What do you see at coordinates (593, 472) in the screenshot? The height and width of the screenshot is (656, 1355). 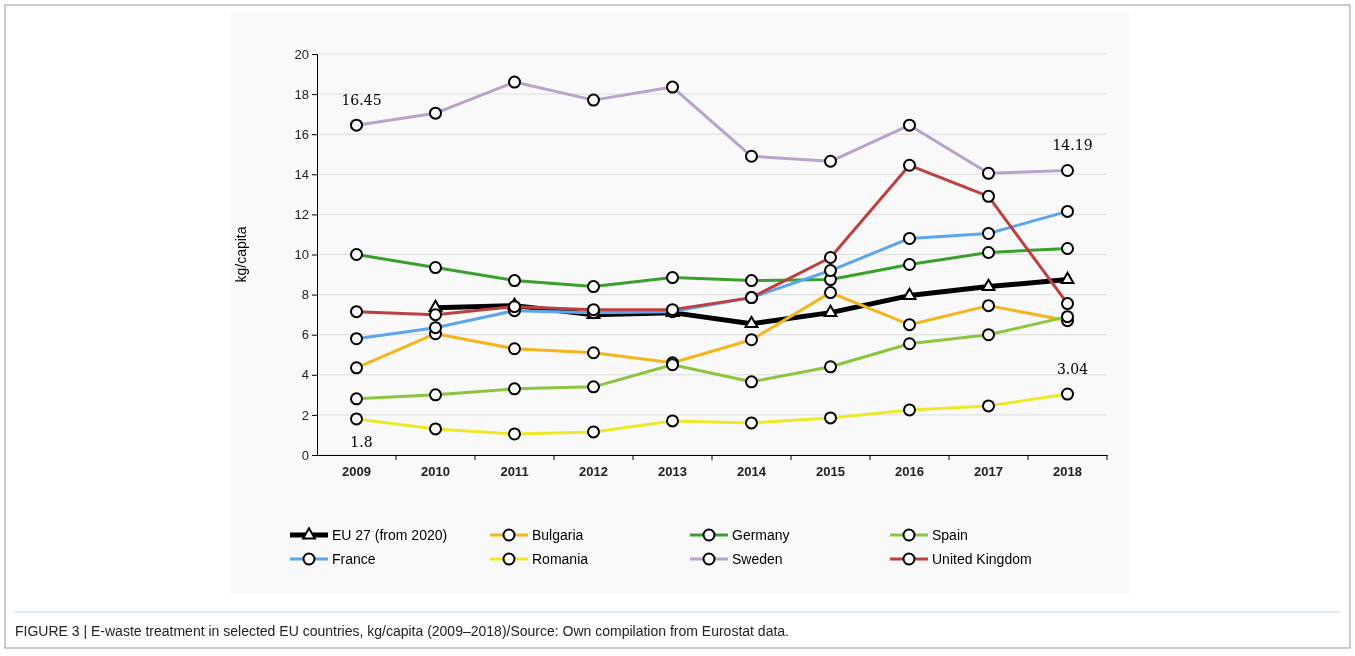 I see `x-tick-label: 2012` at bounding box center [593, 472].